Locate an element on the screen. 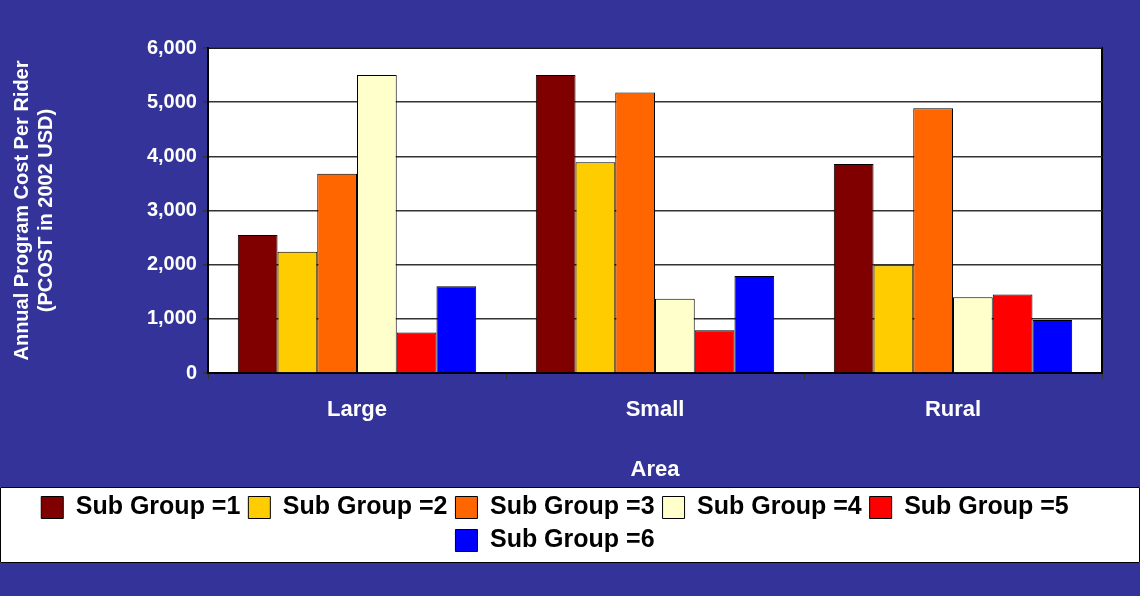 The image size is (1140, 596). x-tick-label: Small is located at coordinates (655, 409).